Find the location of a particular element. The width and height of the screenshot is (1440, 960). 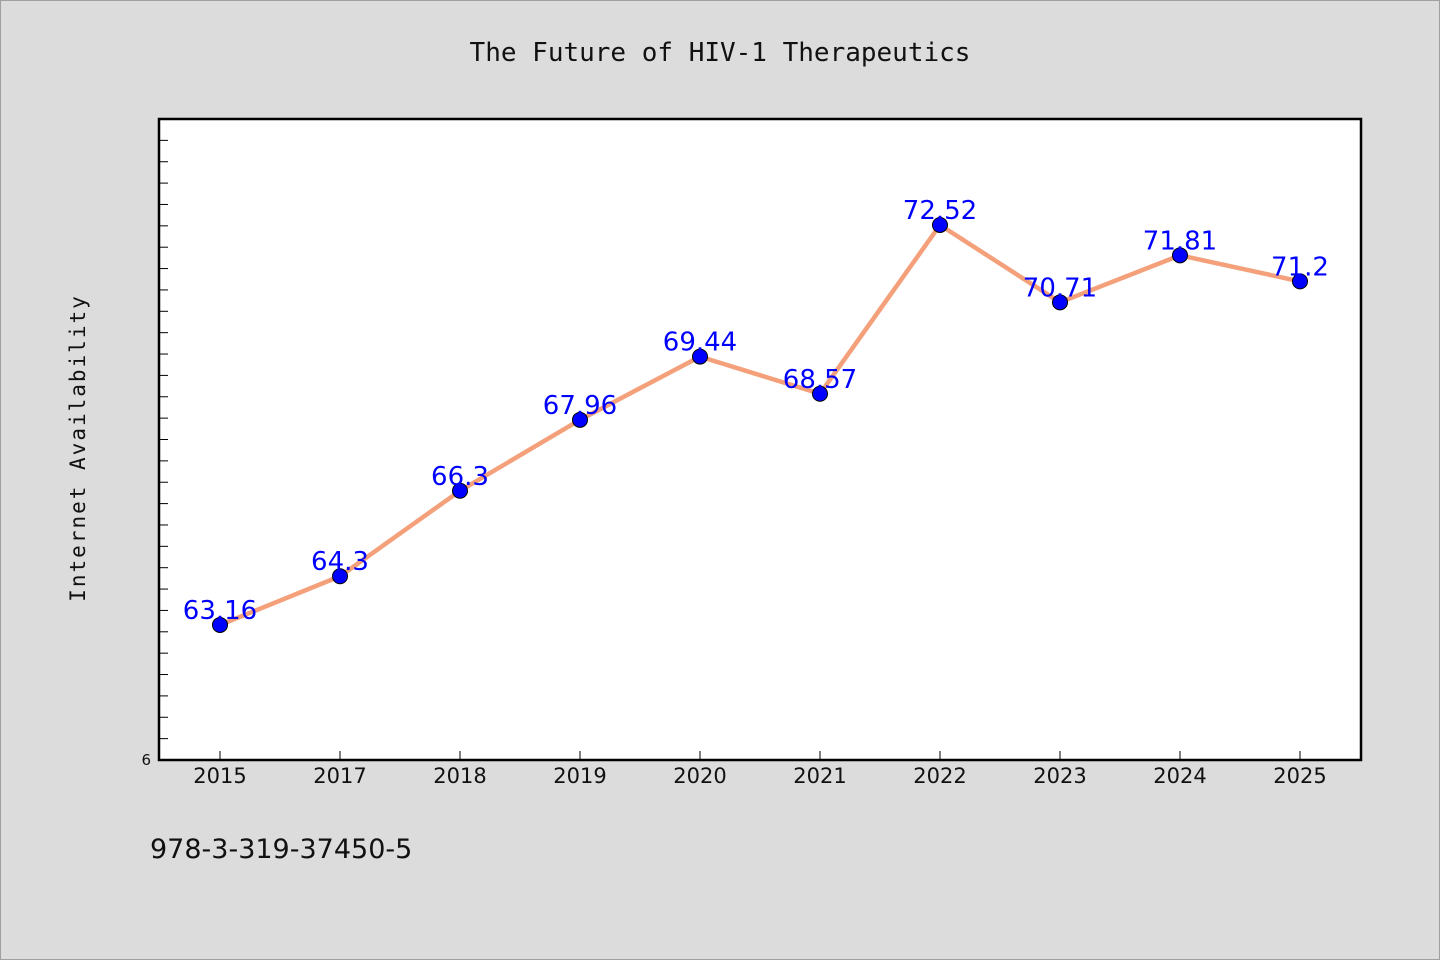

y-axis-ticks: 6 is located at coordinates (154, 454).